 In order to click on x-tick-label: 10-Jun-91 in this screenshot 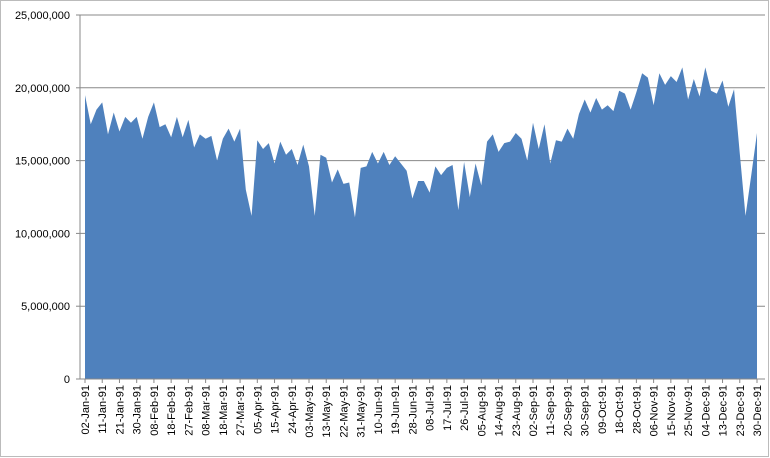, I will do `click(379, 410)`.